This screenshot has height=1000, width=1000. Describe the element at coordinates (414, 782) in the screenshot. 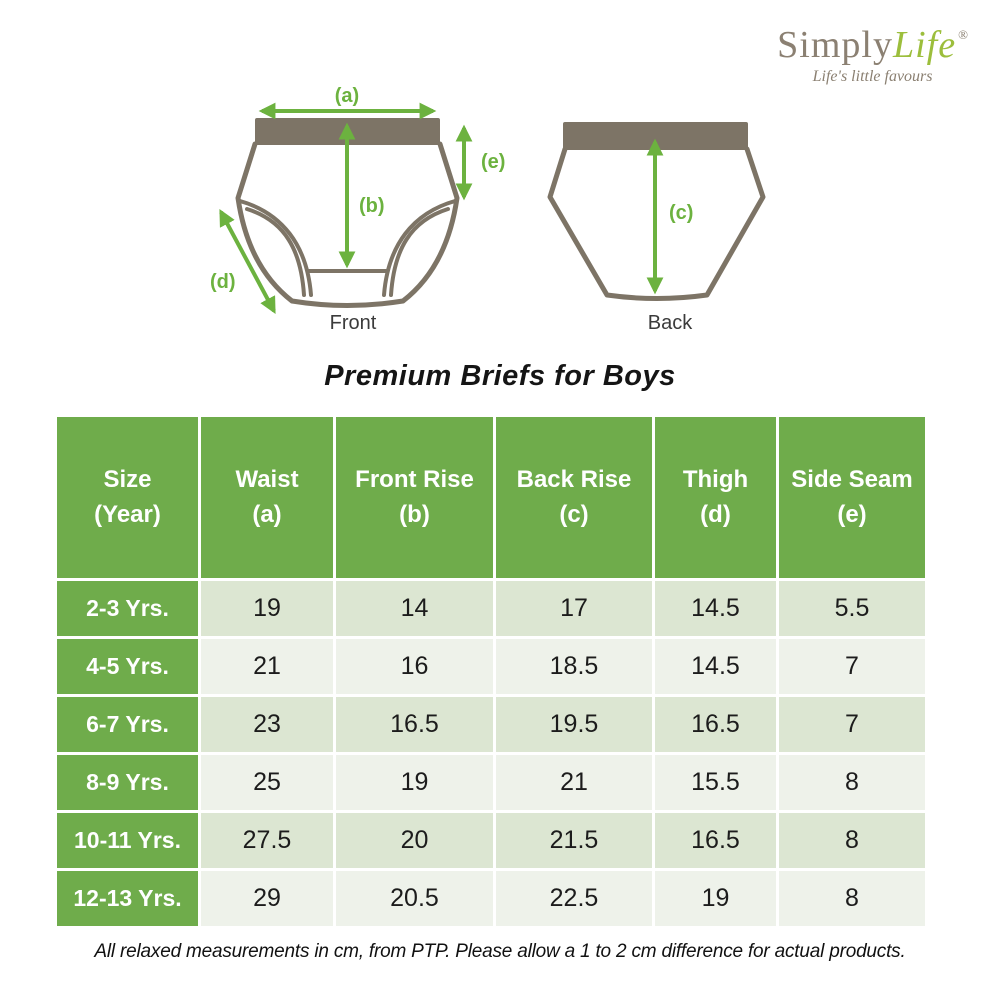

I see `cell-front-rise: 19` at that location.